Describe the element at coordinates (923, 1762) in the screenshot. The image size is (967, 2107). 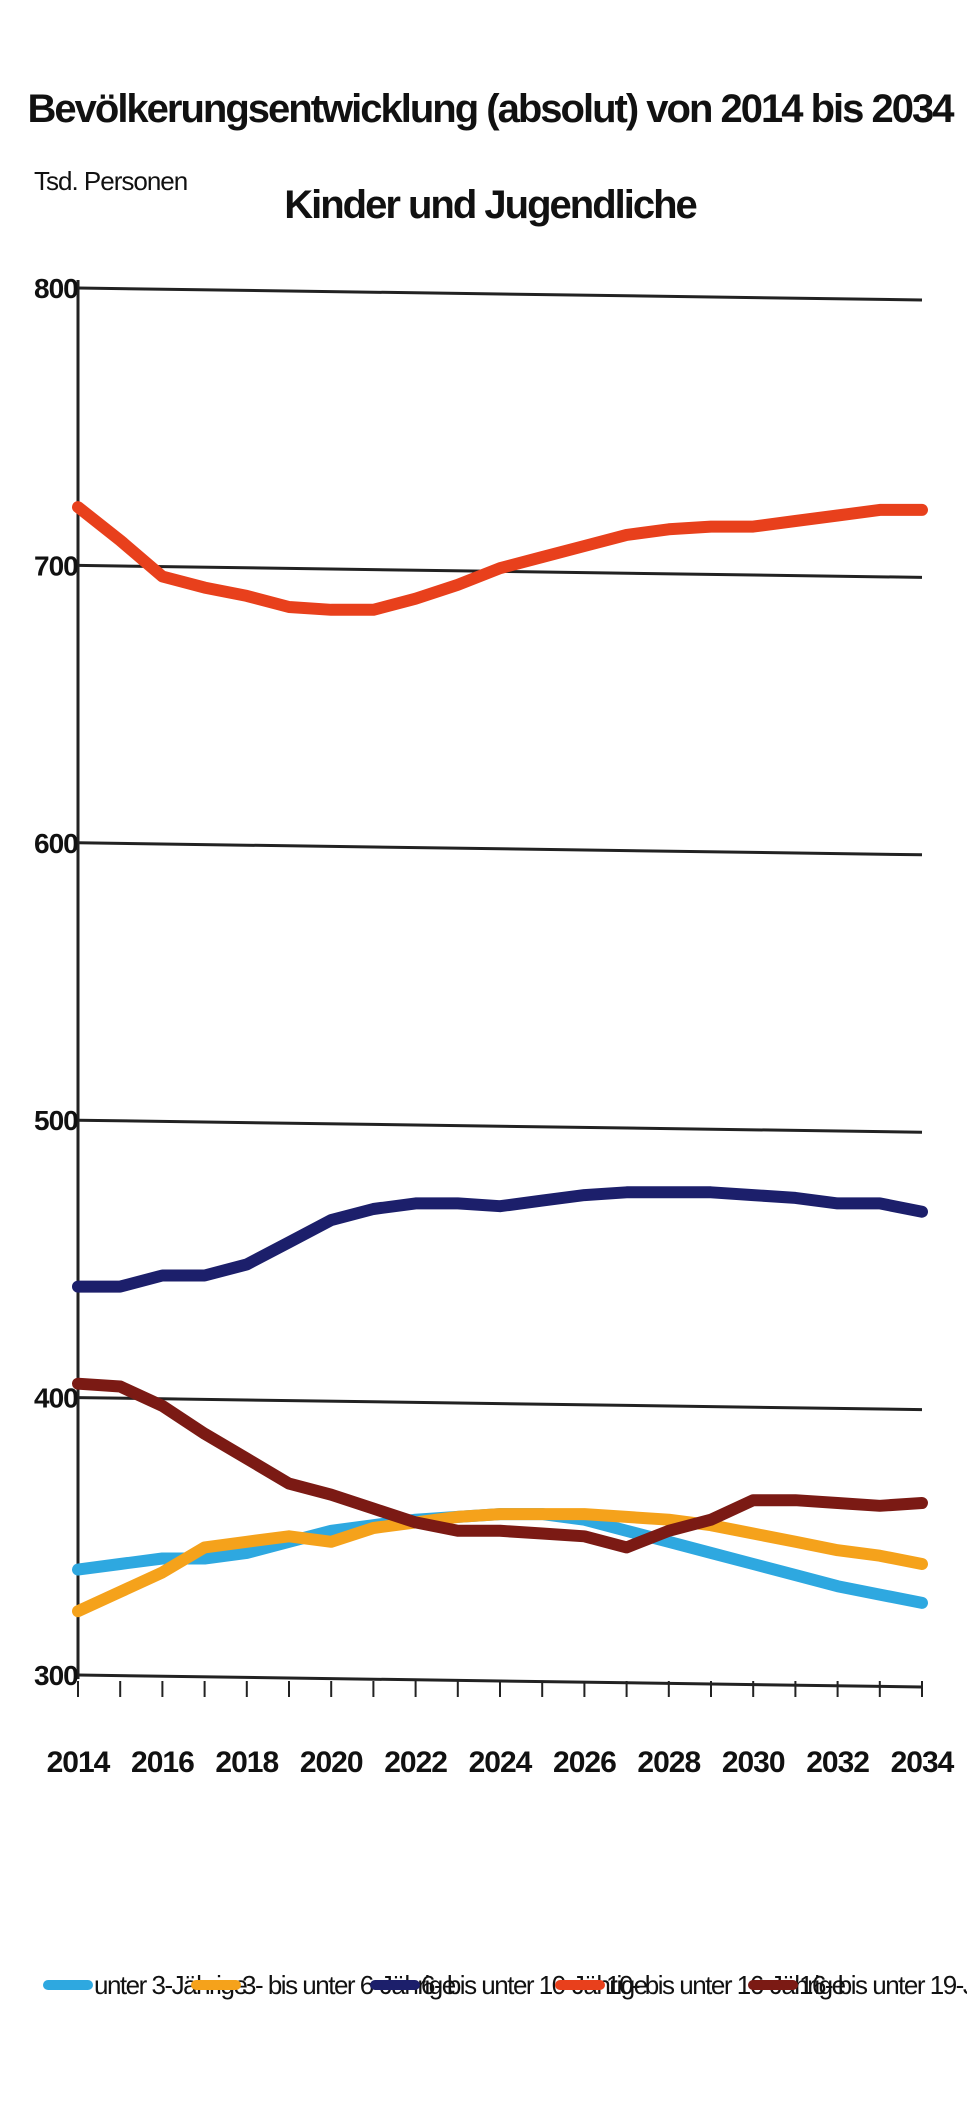
I see `x-tick-label: 2034` at that location.